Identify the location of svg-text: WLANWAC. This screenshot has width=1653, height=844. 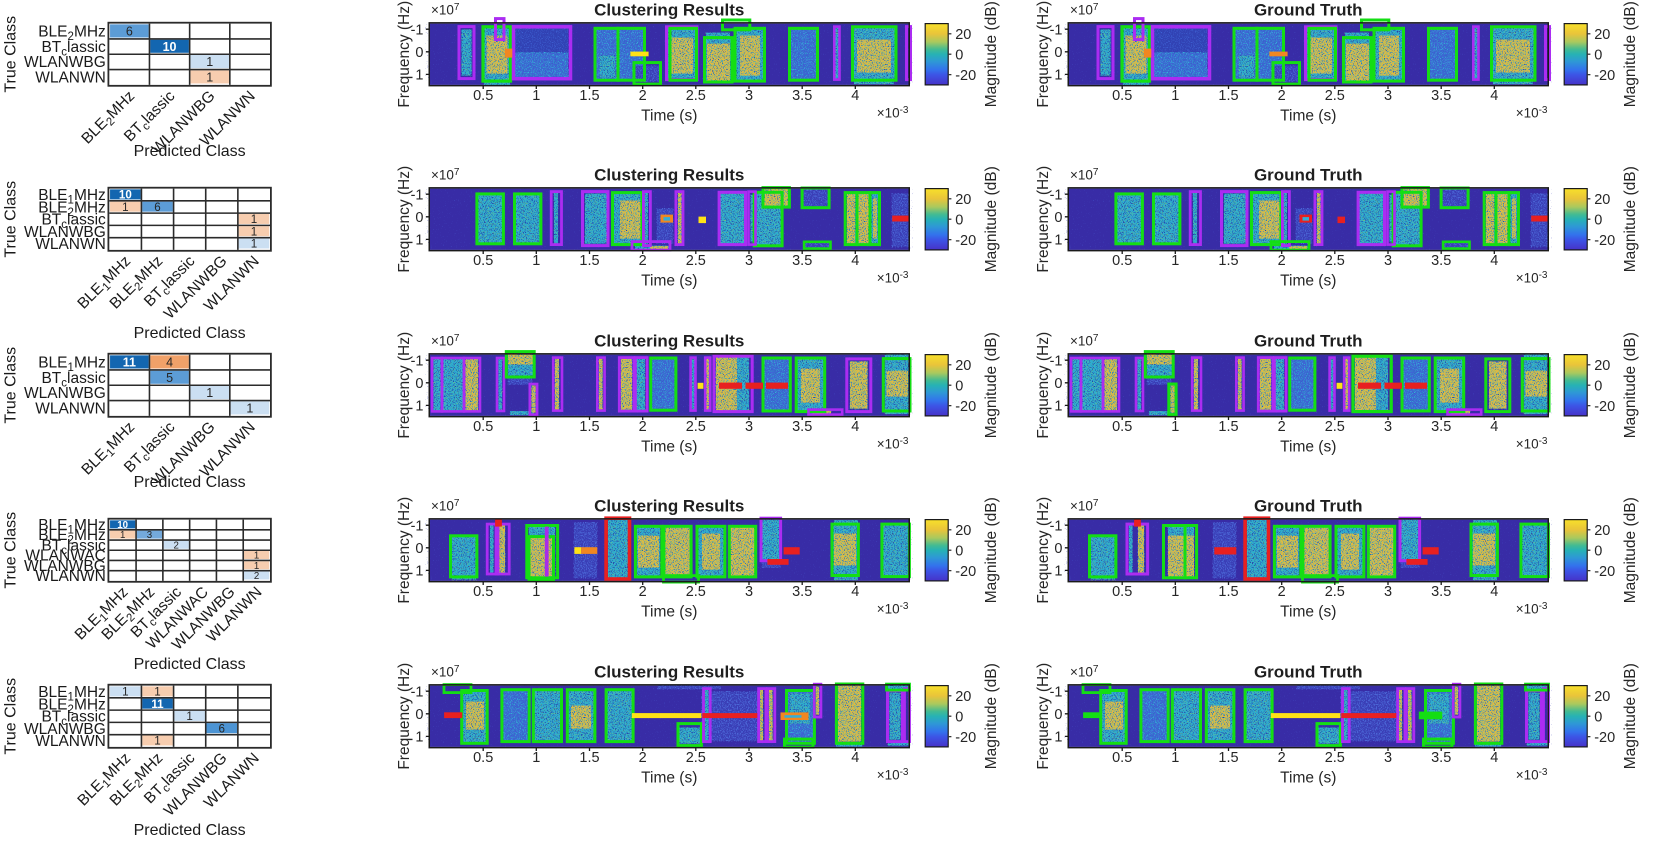
(65, 556).